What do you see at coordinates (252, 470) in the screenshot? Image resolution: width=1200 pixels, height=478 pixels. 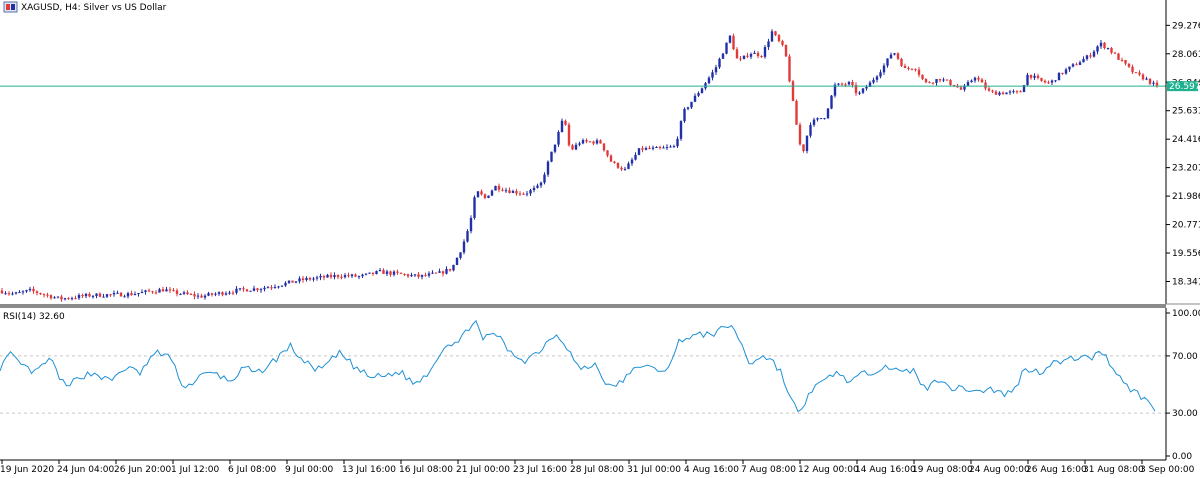 I see `time-tick-label: 6 Jul 08:00` at bounding box center [252, 470].